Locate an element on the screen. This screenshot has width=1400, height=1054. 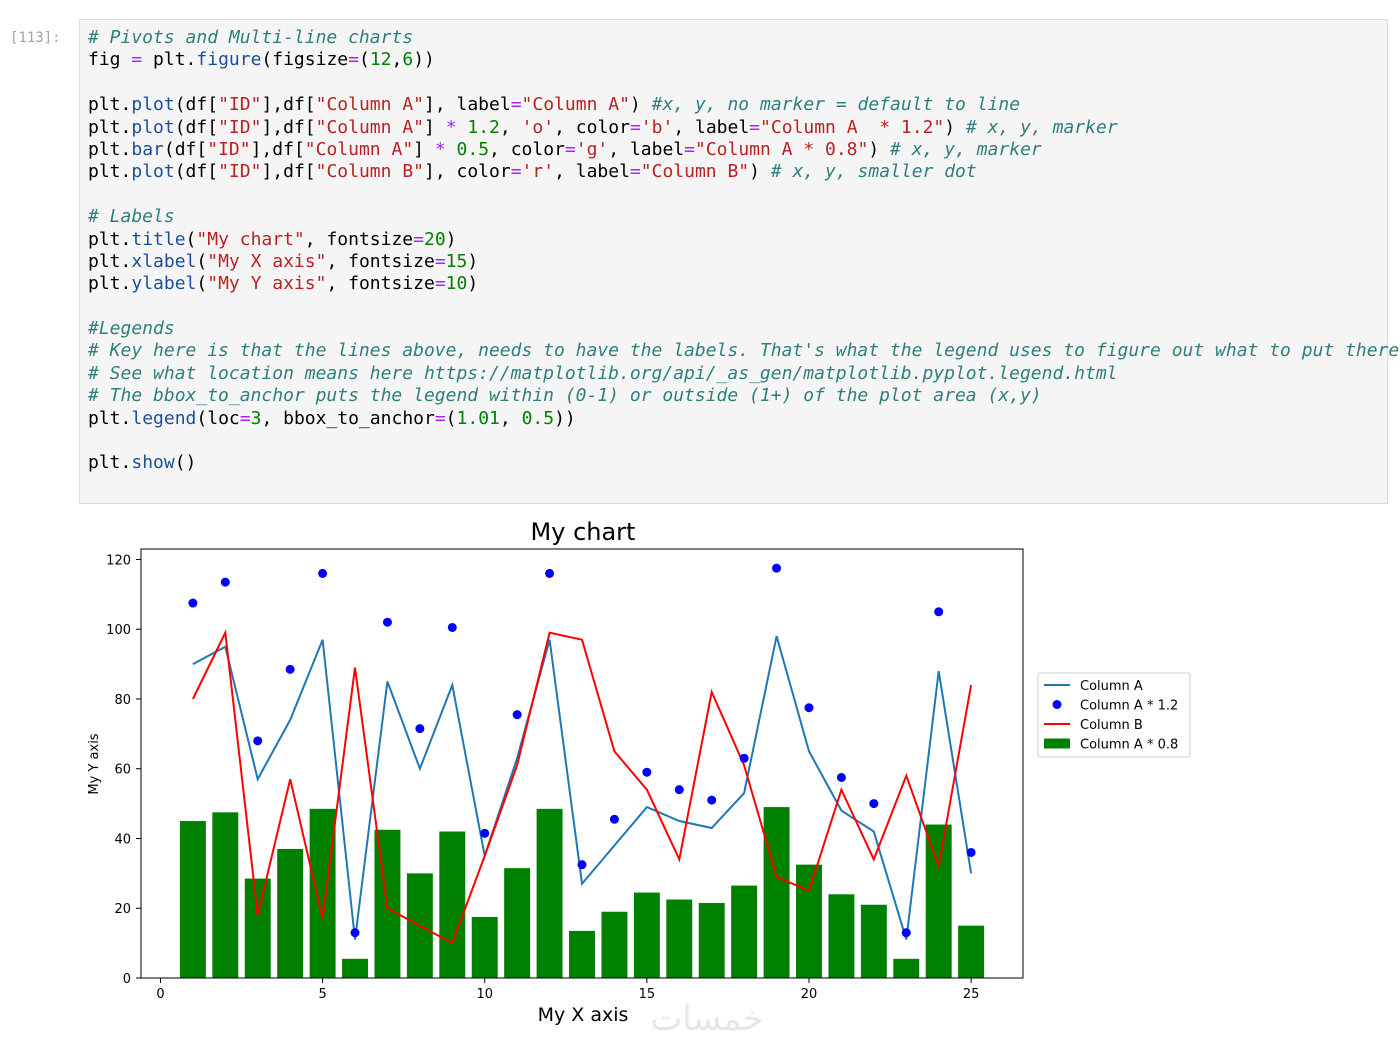
code-token: "Column B" is located at coordinates (369, 172).